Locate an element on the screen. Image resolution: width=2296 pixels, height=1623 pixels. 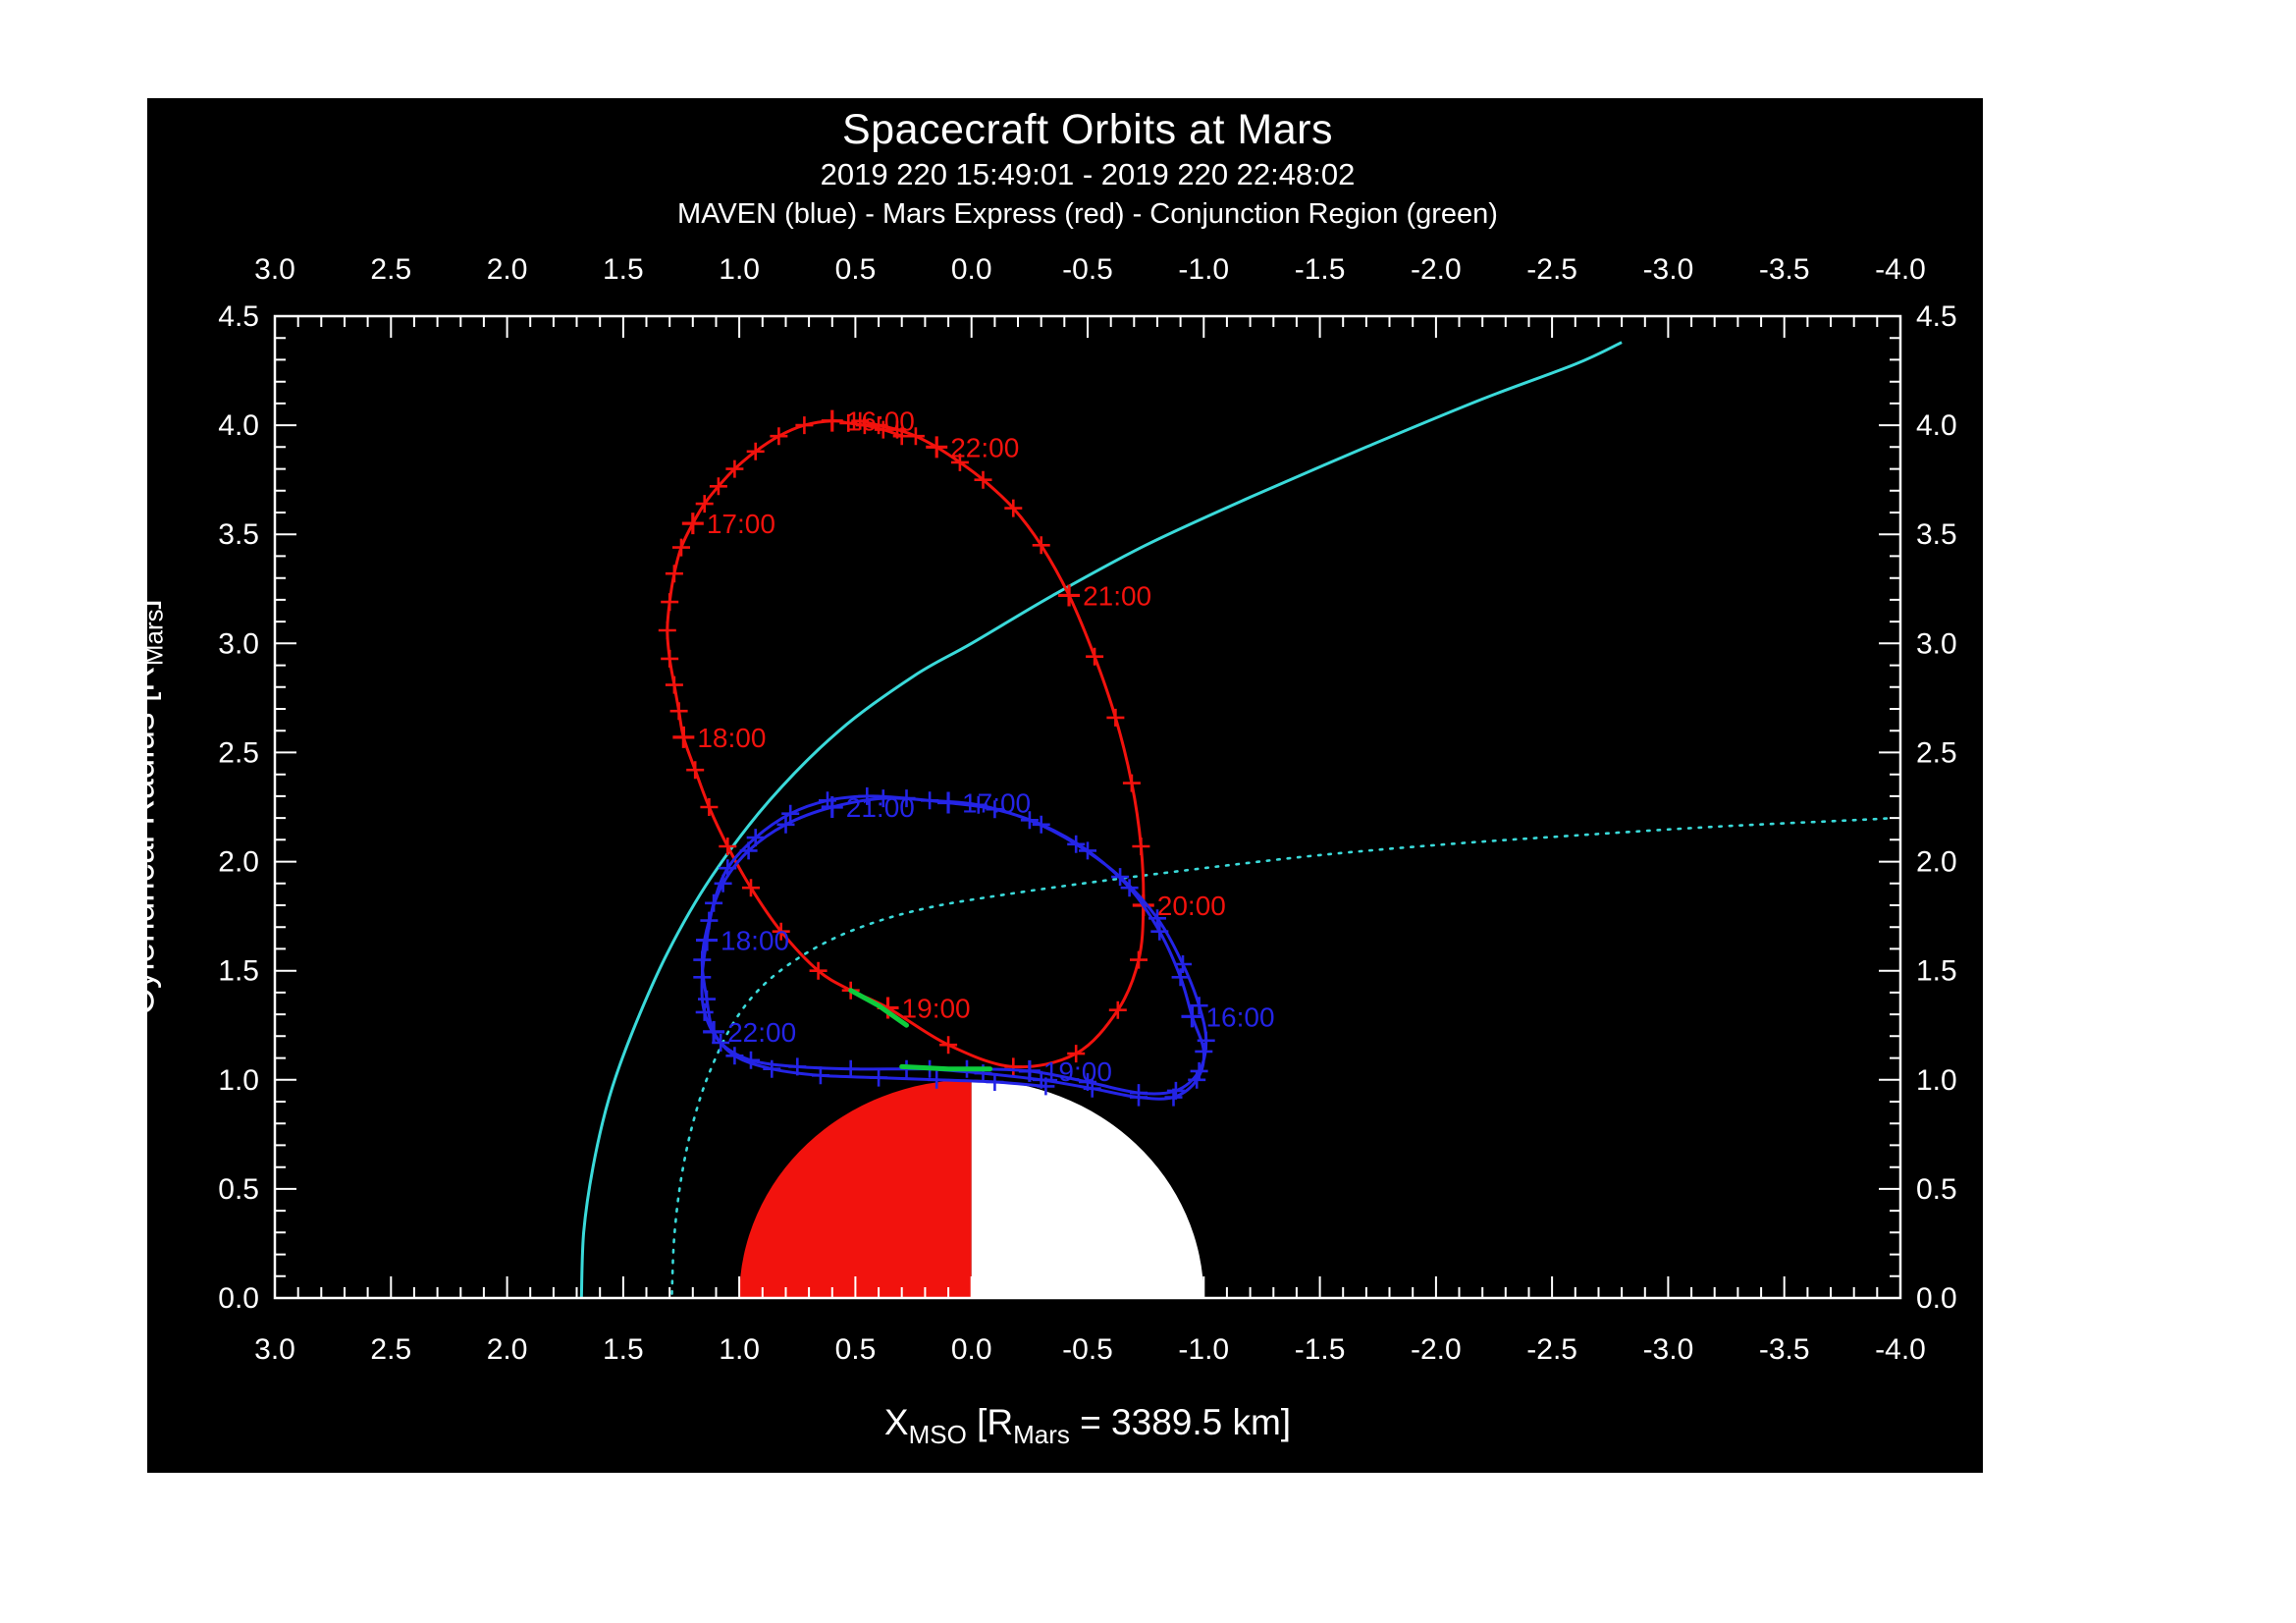
x-axis-title: XMSO [RMars = 3389.5 km] is located at coordinates (1087, 1426).